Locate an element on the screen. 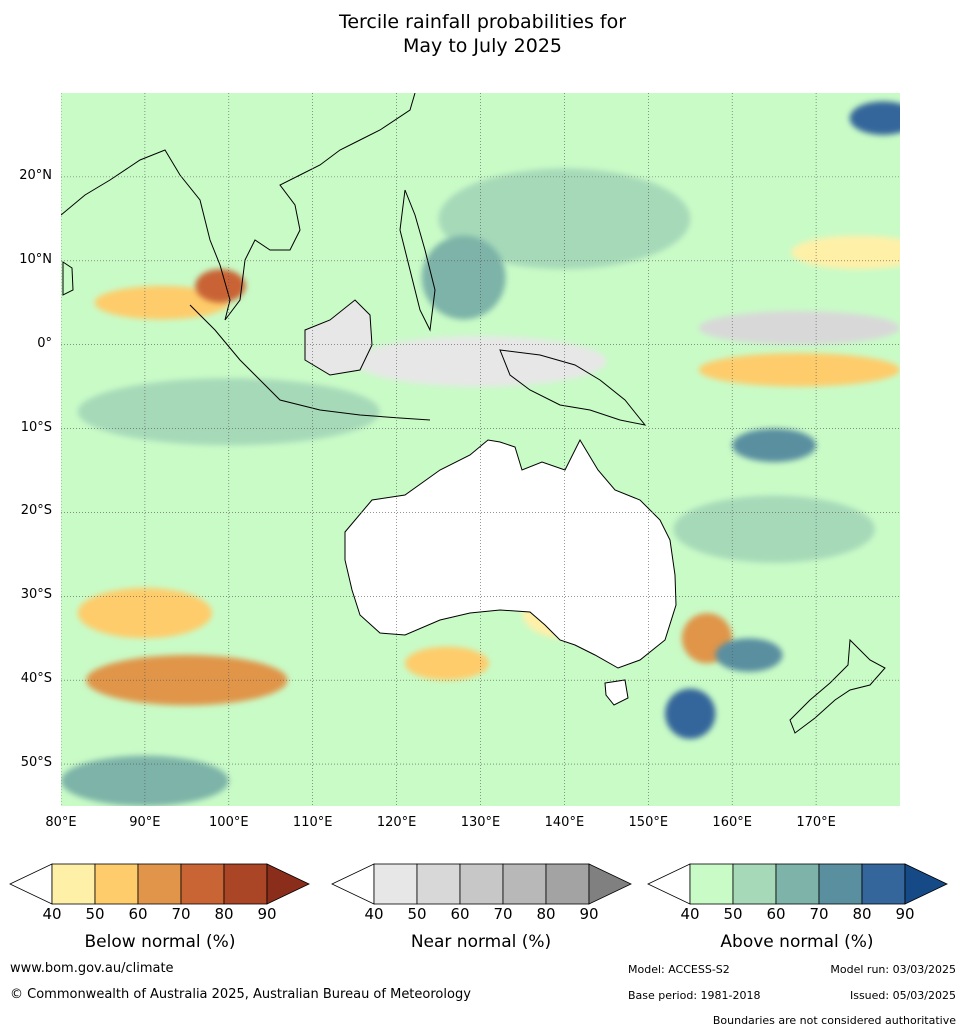 The image size is (965, 1035). philippines-coastline is located at coordinates (417, 260).